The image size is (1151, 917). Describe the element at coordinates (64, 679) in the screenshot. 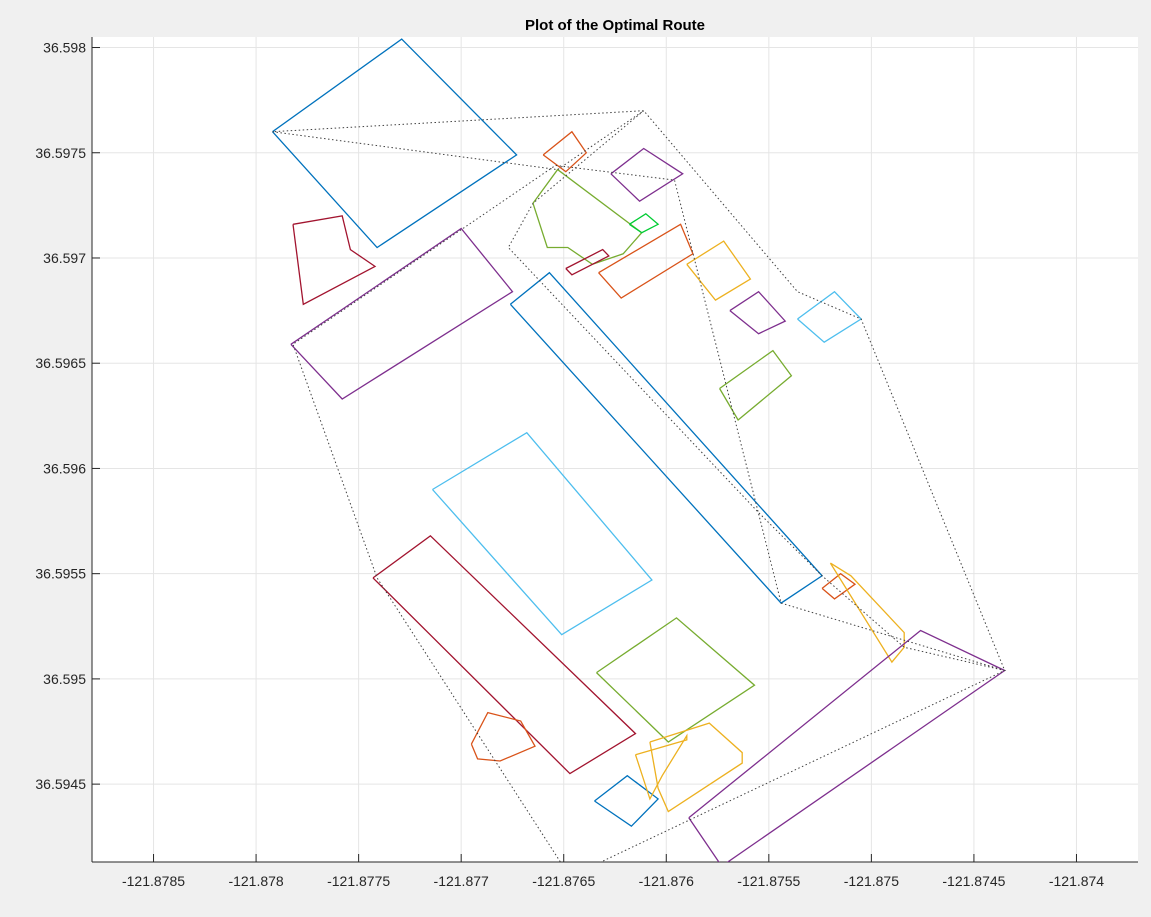

I see `y-tick-label: 36.595` at that location.